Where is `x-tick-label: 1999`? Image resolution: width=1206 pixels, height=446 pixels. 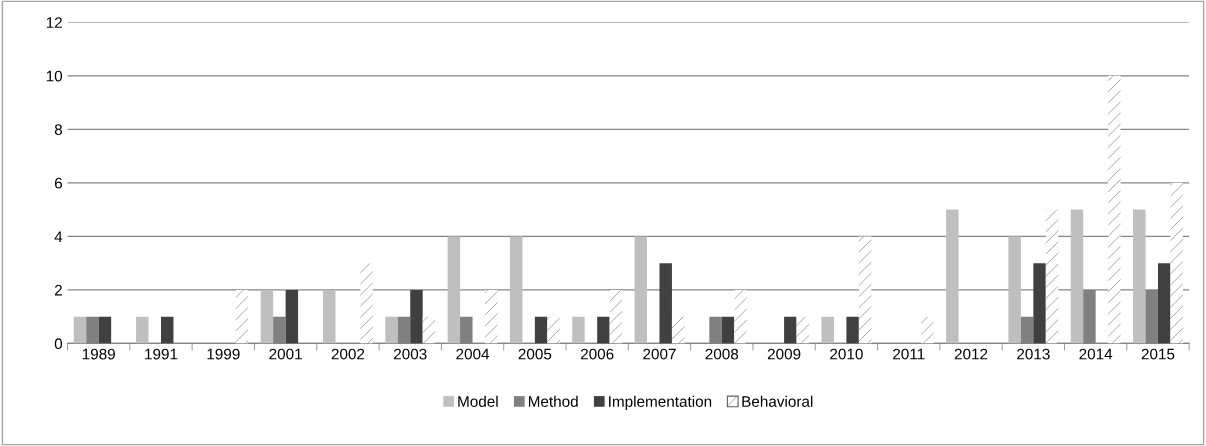
x-tick-label: 1999 is located at coordinates (223, 354).